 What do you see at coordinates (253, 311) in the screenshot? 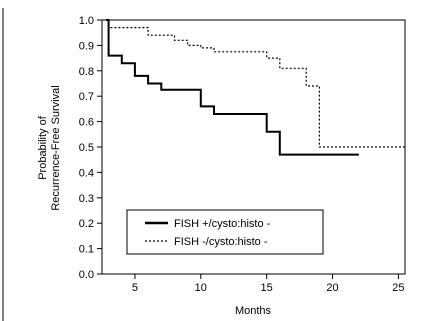
I see `x-axis-title: Months` at bounding box center [253, 311].